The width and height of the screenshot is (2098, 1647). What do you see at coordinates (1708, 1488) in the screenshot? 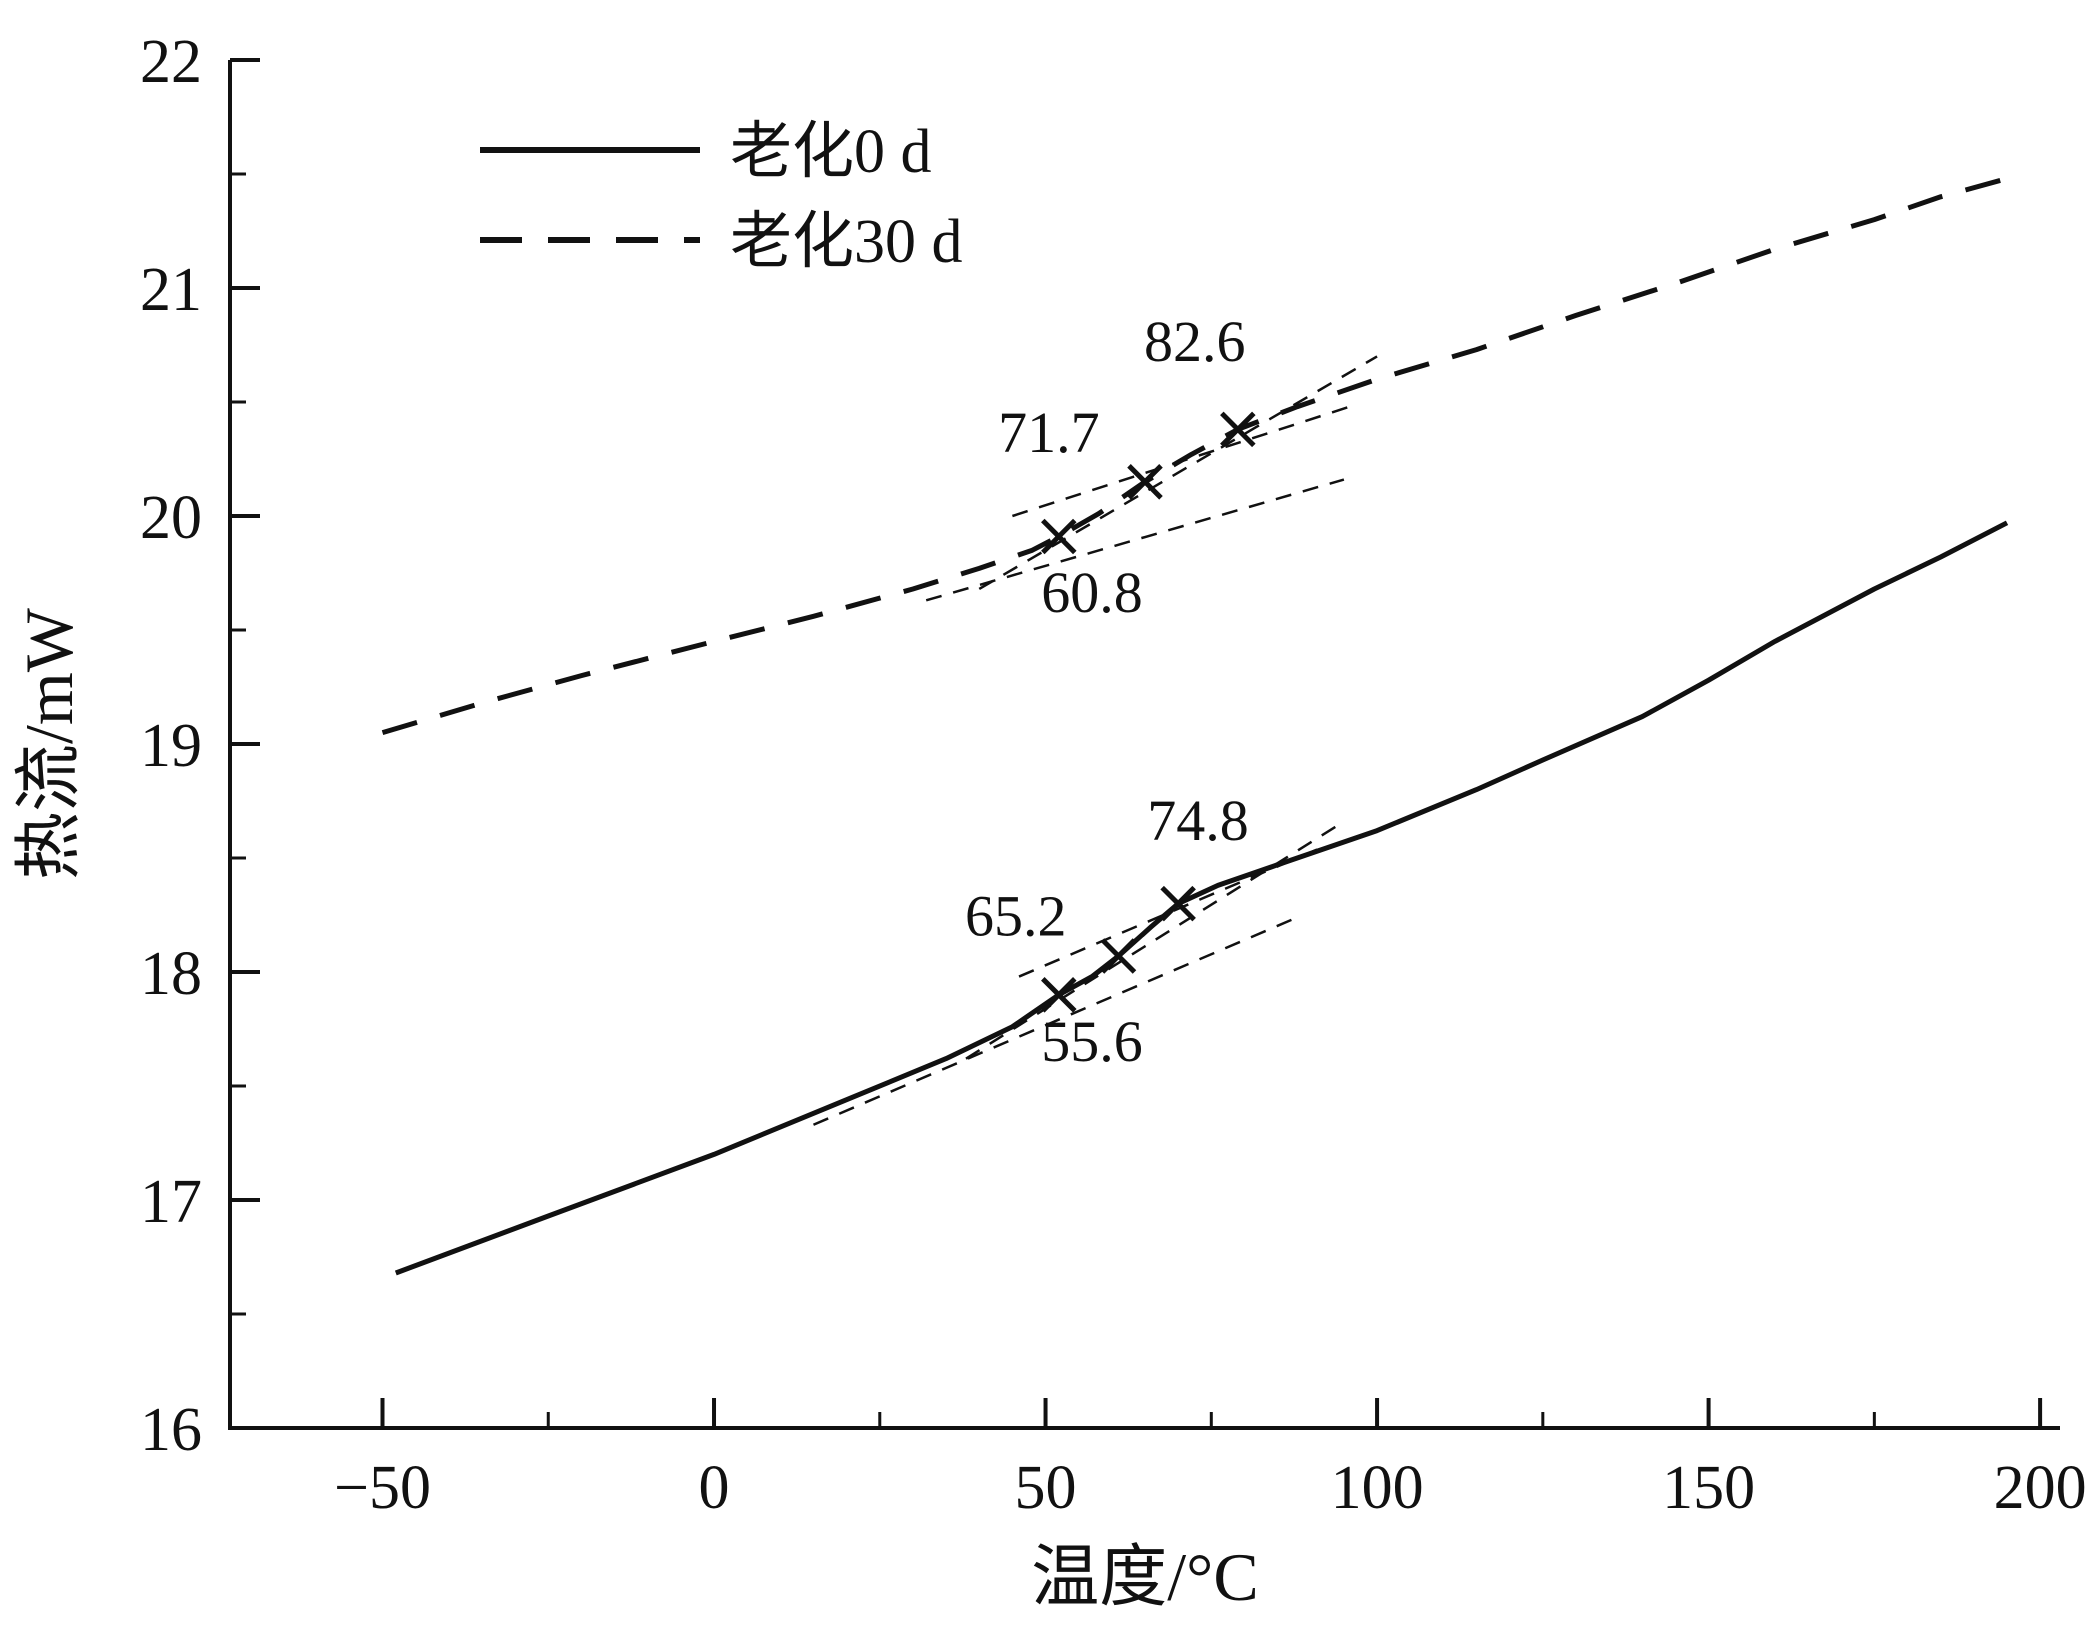
I see `x-tick-label: 150` at bounding box center [1708, 1488].